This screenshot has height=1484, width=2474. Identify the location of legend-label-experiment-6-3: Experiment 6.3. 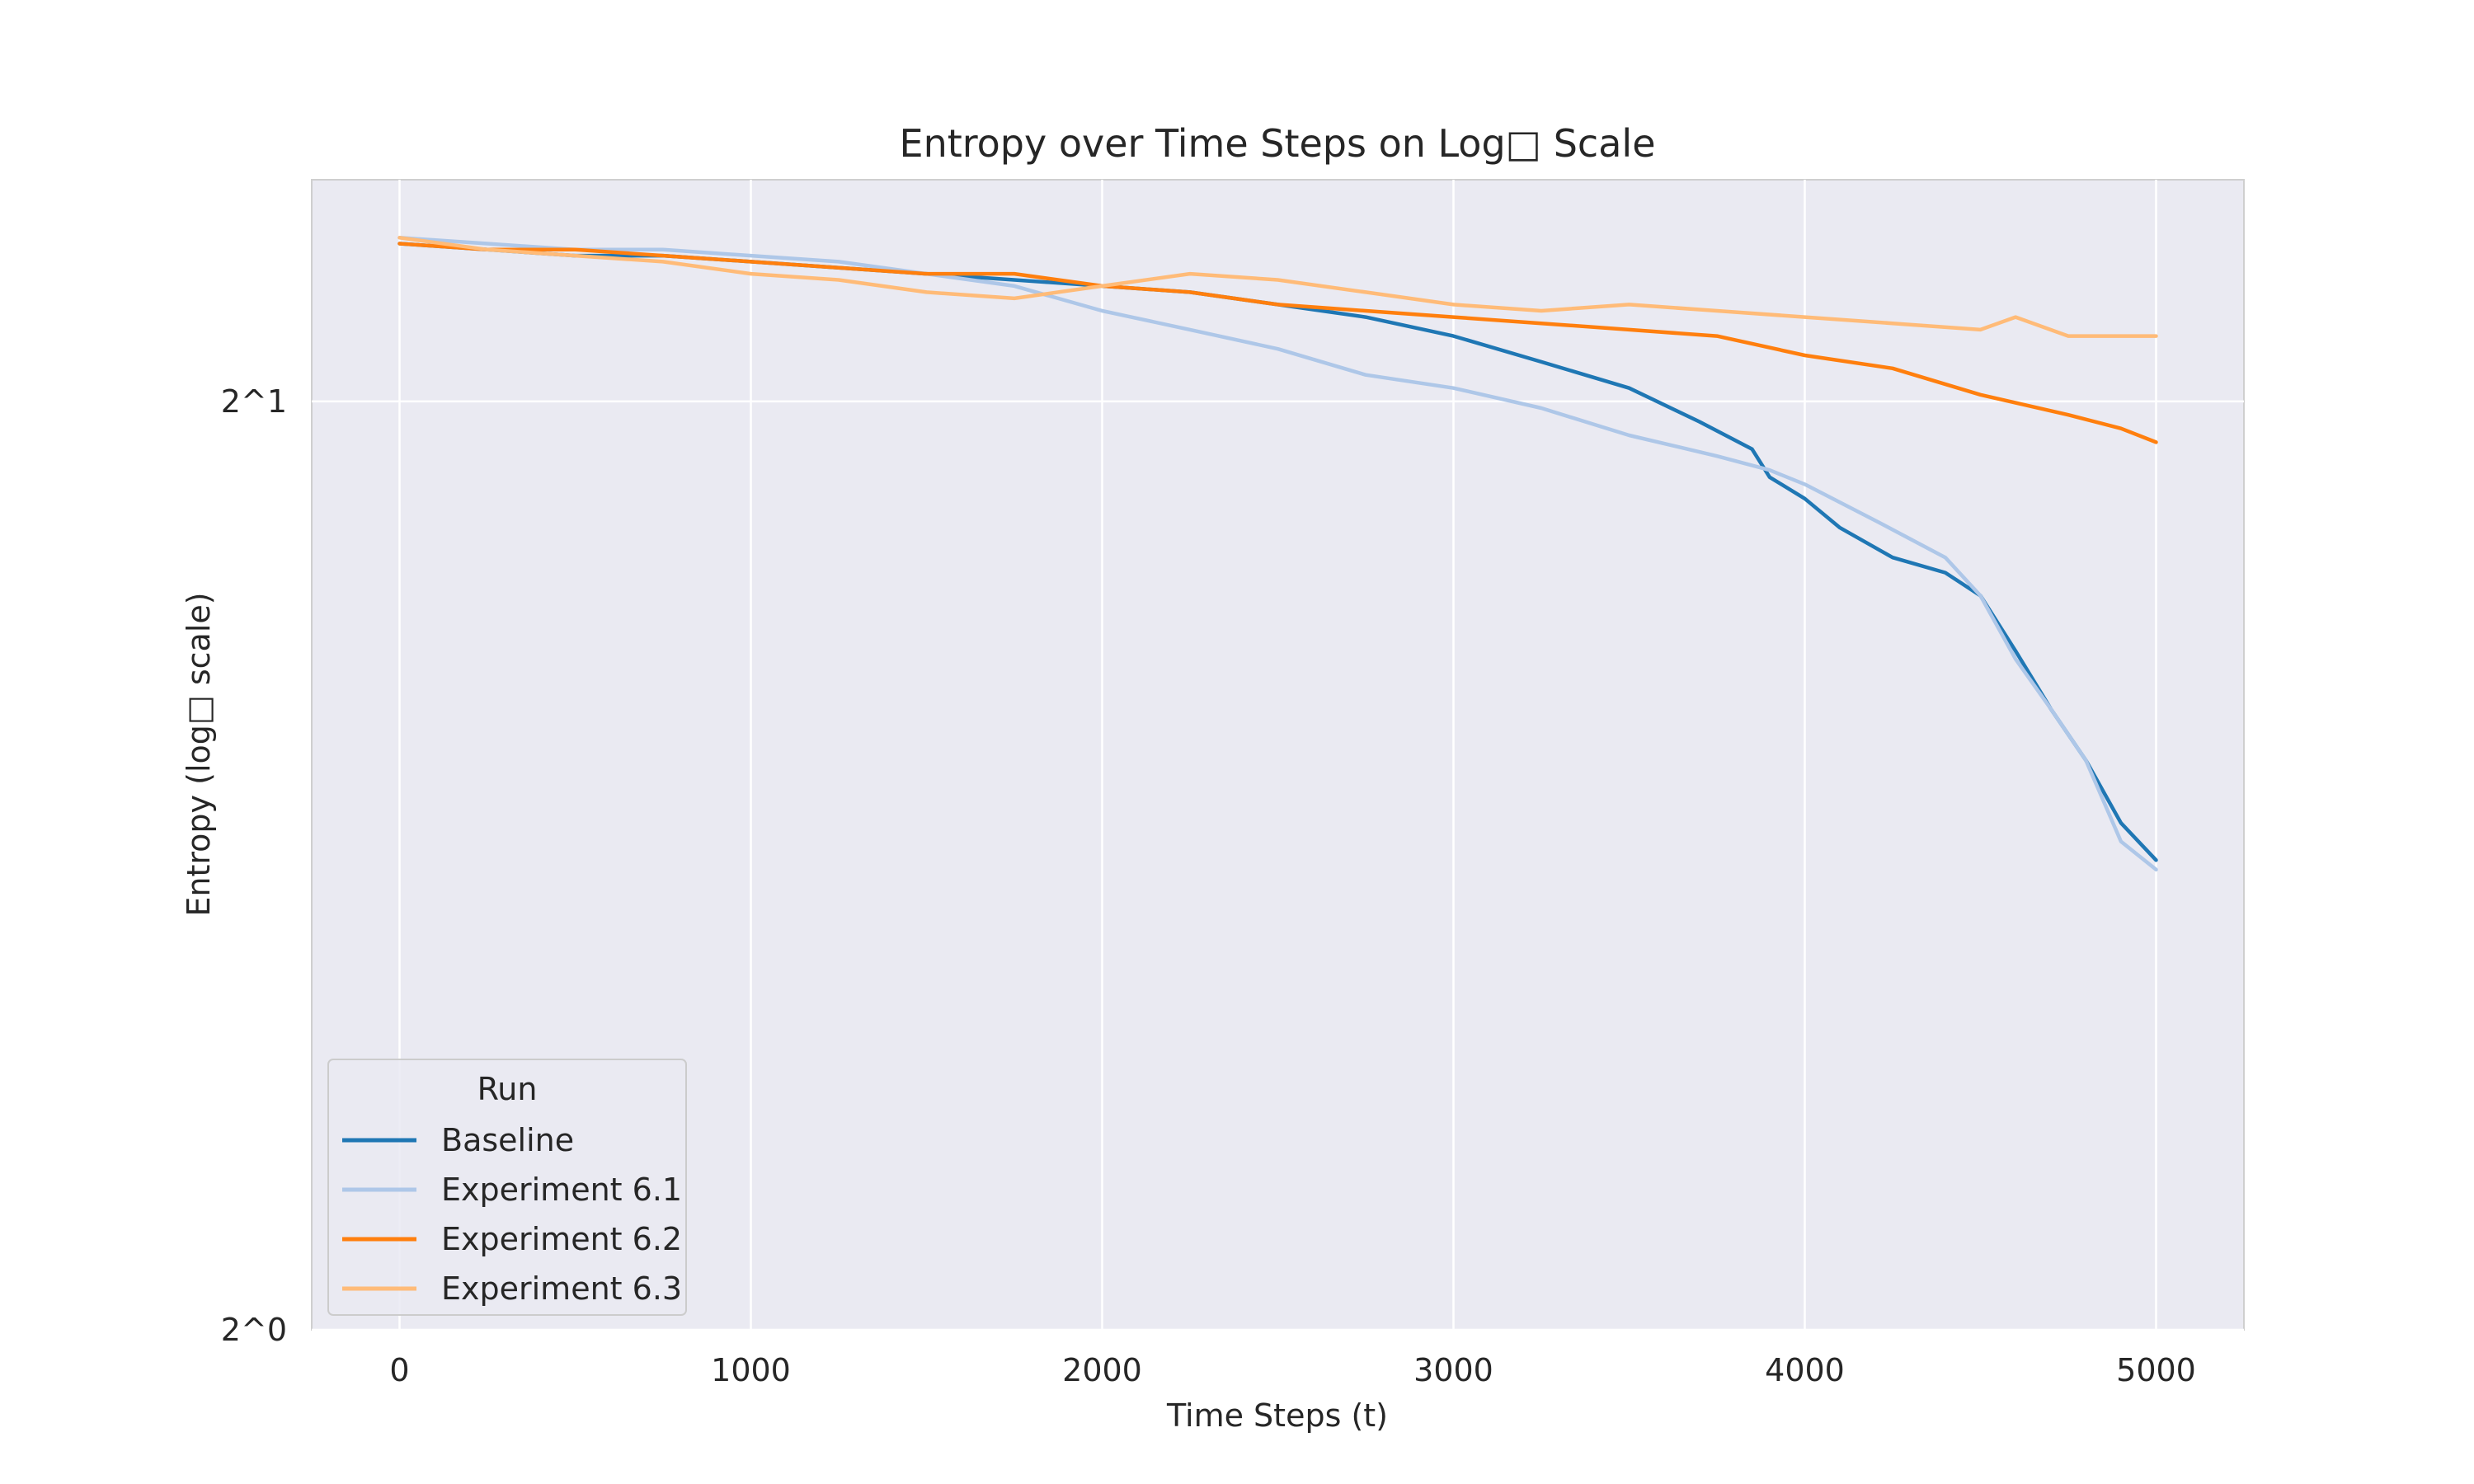
(561, 1288).